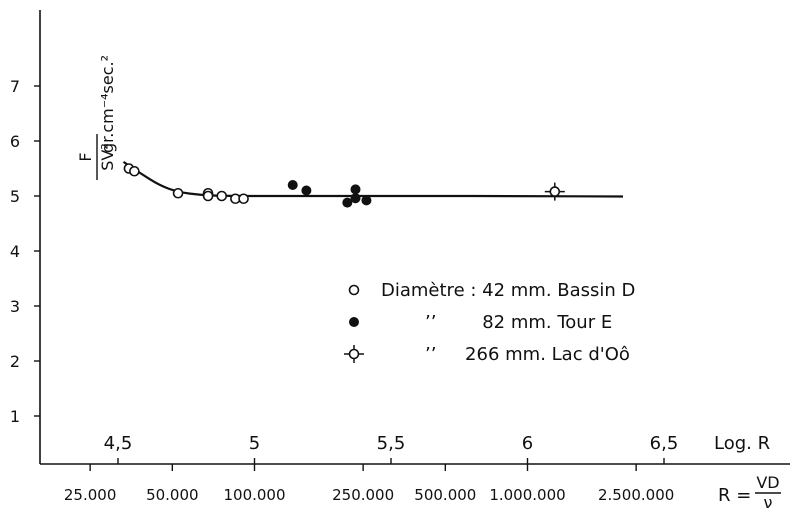 This screenshot has width=802, height=512. What do you see at coordinates (767, 482) in the screenshot?
I see `r-axis-label-numerator: VD` at bounding box center [767, 482].